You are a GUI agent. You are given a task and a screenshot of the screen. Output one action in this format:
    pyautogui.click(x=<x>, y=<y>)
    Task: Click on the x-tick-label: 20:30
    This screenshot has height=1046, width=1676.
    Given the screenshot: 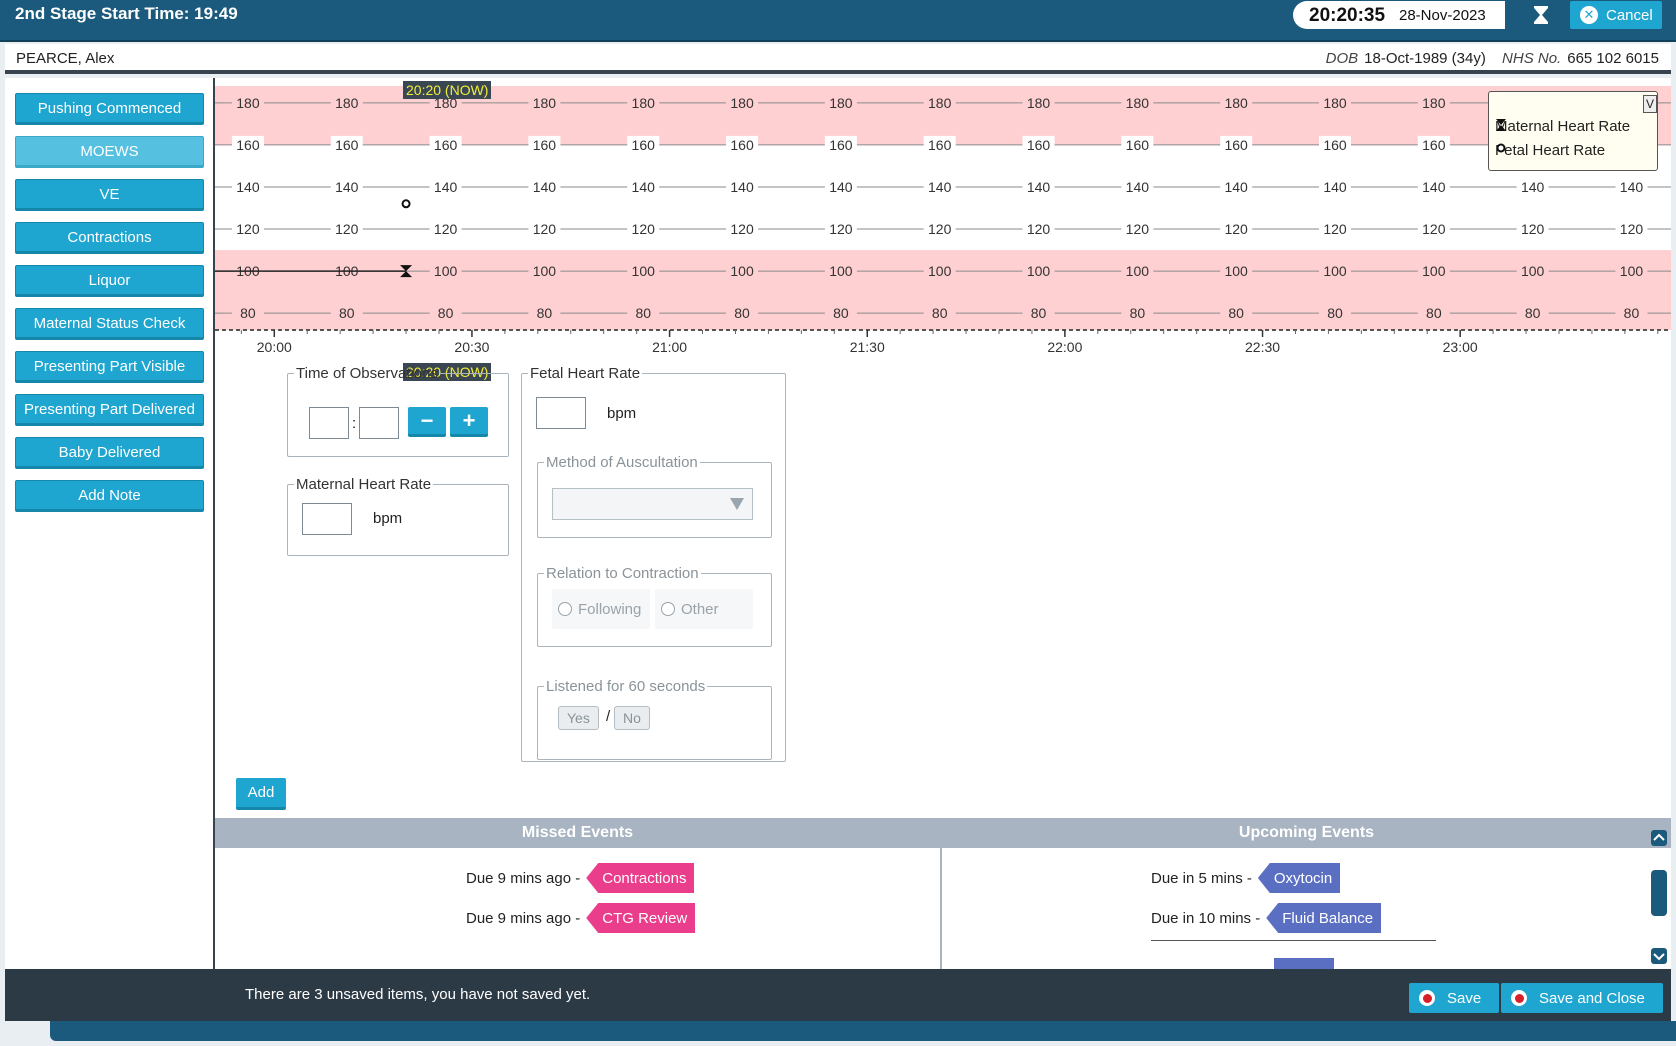 What is the action you would take?
    pyautogui.click(x=471, y=347)
    